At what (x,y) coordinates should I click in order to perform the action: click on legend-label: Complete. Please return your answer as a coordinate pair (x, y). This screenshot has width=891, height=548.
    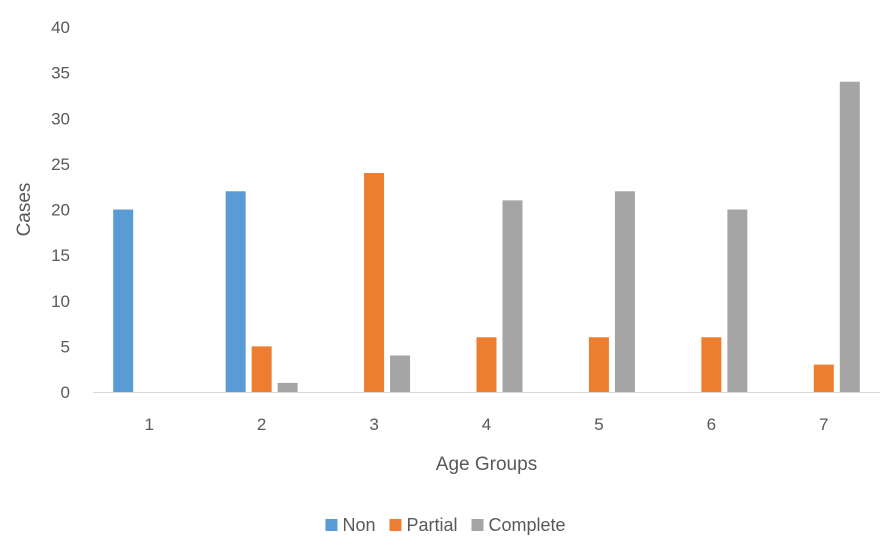
    Looking at the image, I should click on (527, 525).